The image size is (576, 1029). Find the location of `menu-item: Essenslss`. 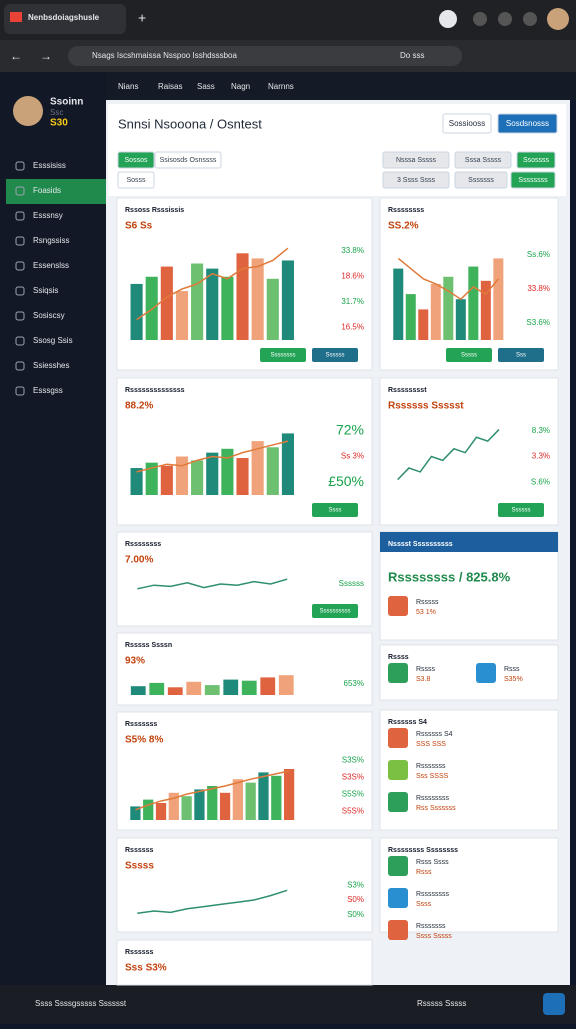

menu-item: Essenslss is located at coordinates (51, 265).